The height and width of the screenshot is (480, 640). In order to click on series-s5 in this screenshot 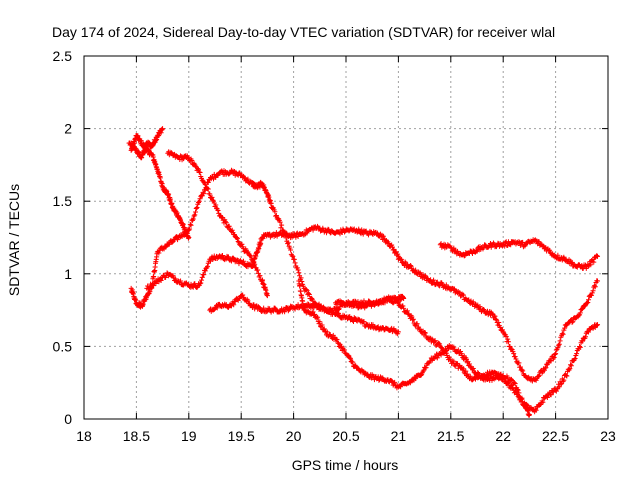, I will do `click(272, 257)`.